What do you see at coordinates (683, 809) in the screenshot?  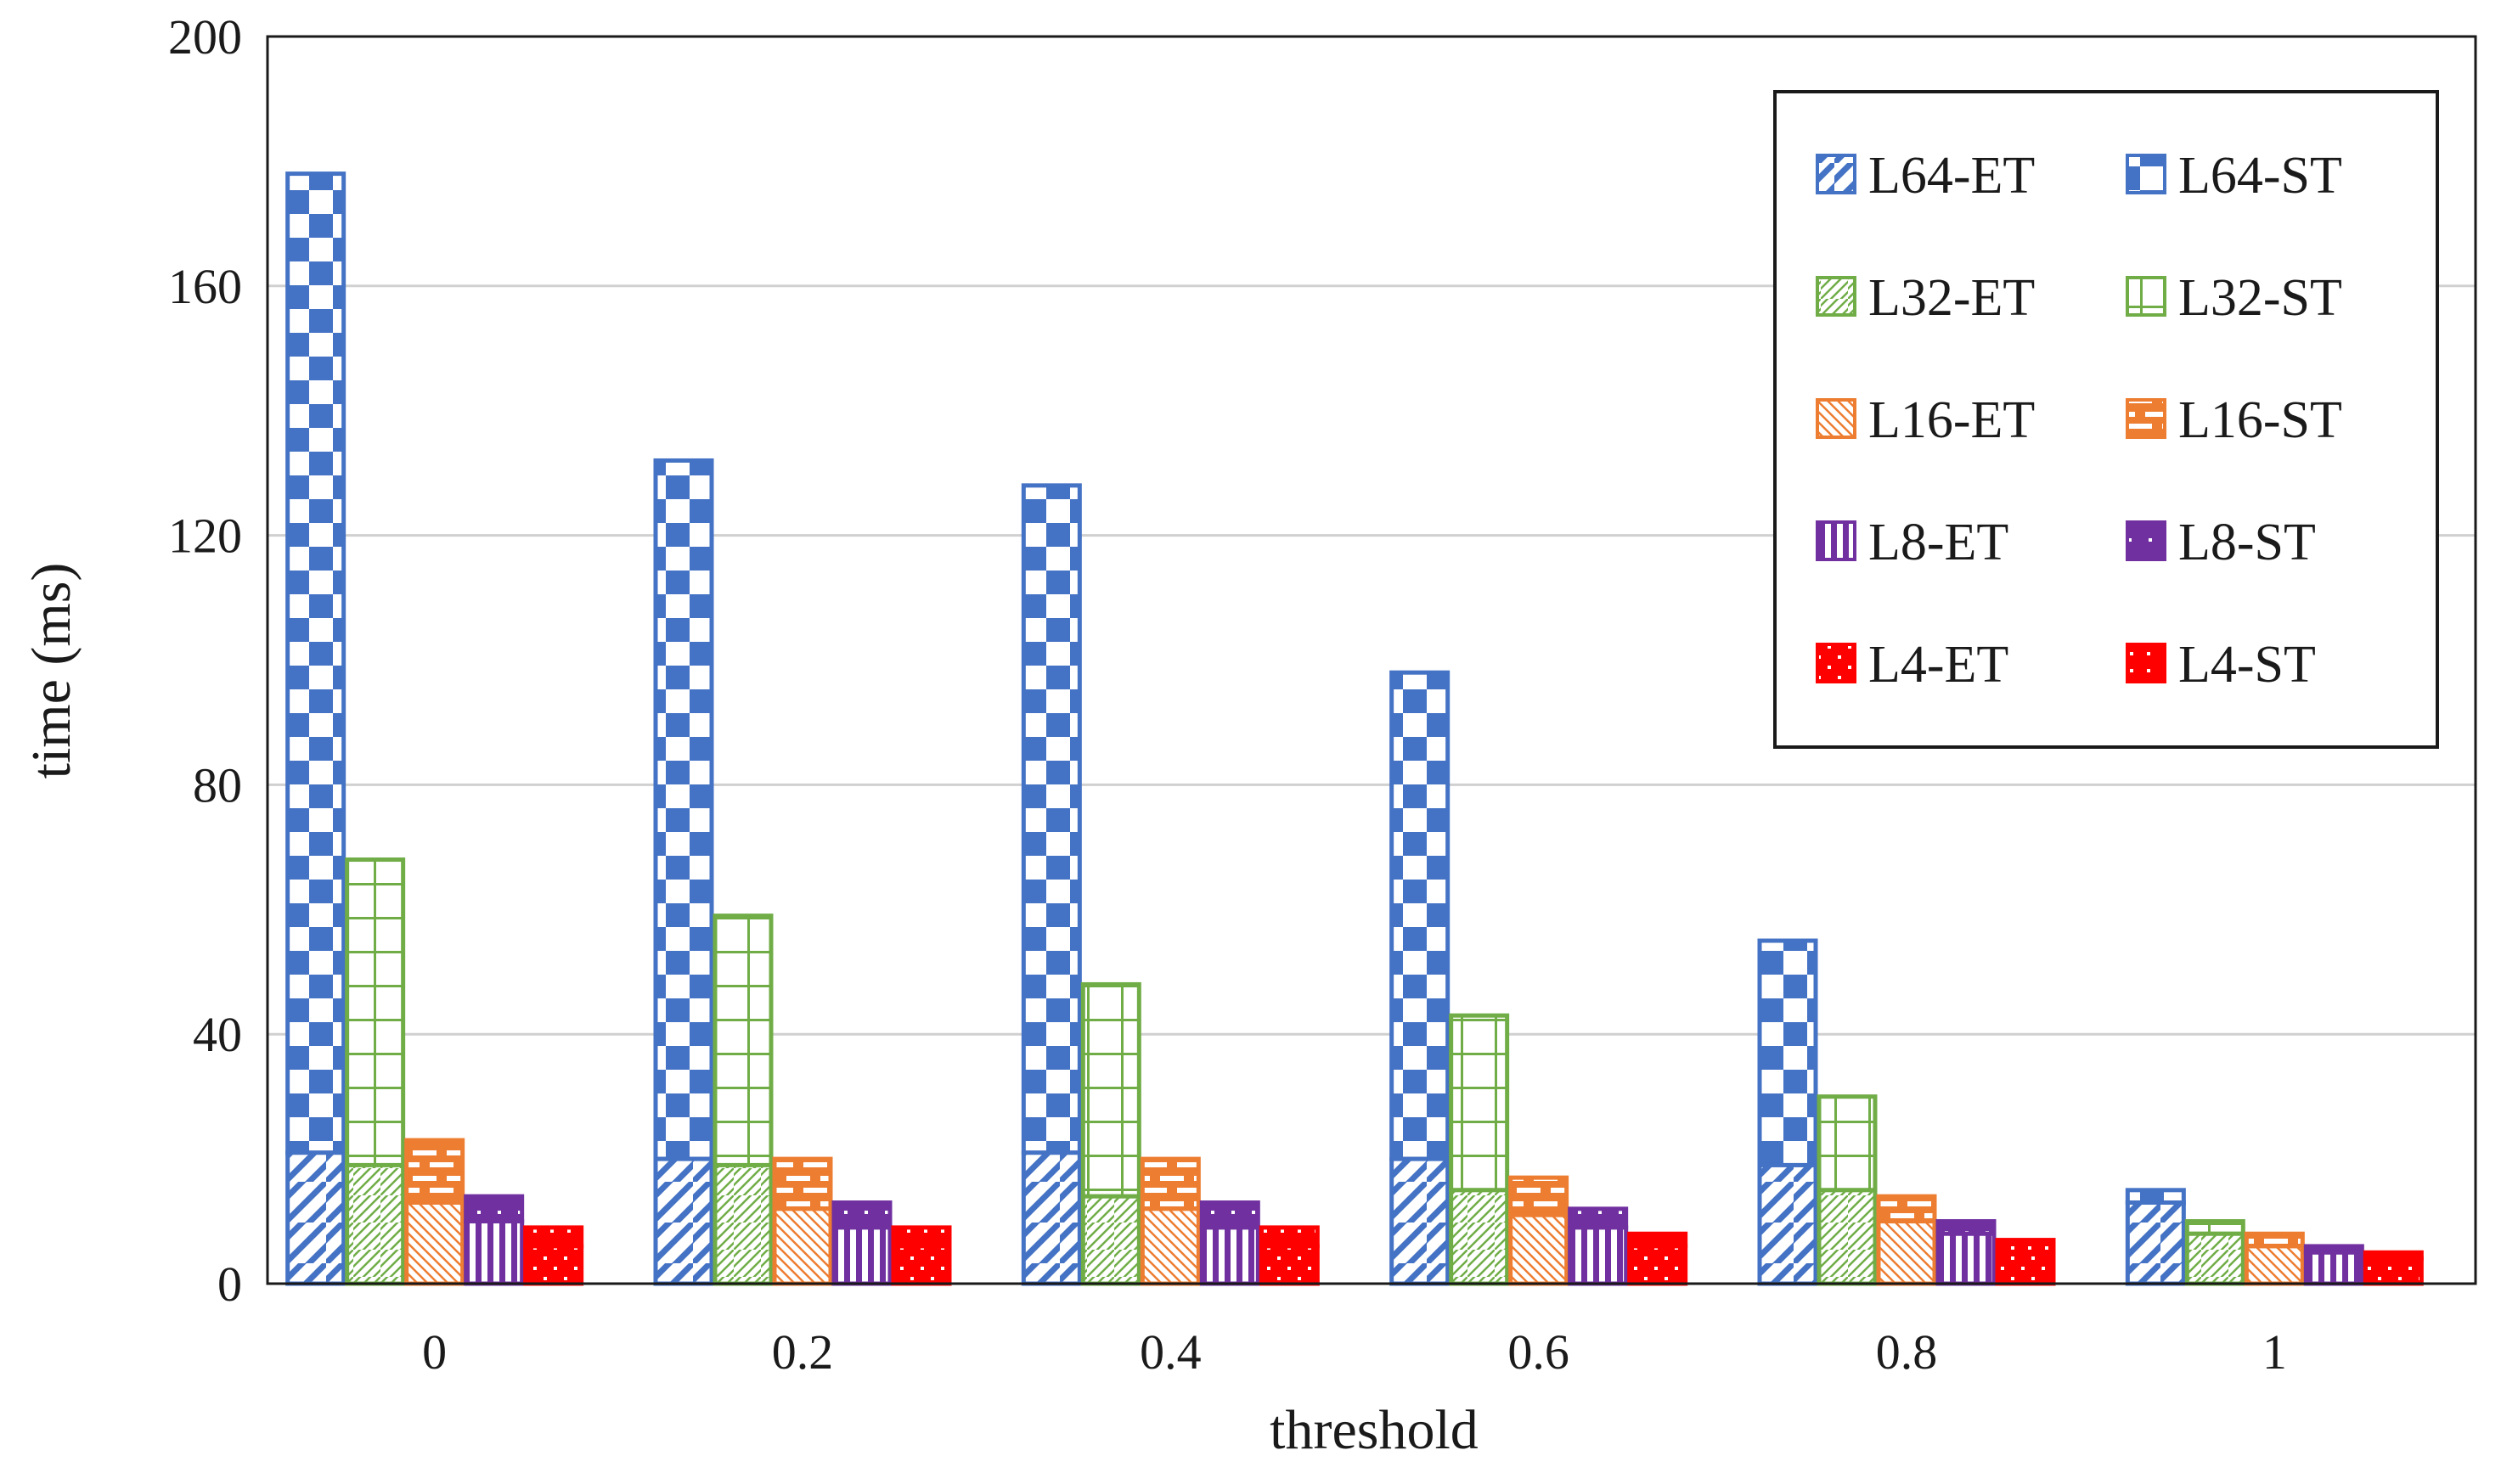 I see `bar-l64-st-0.2` at bounding box center [683, 809].